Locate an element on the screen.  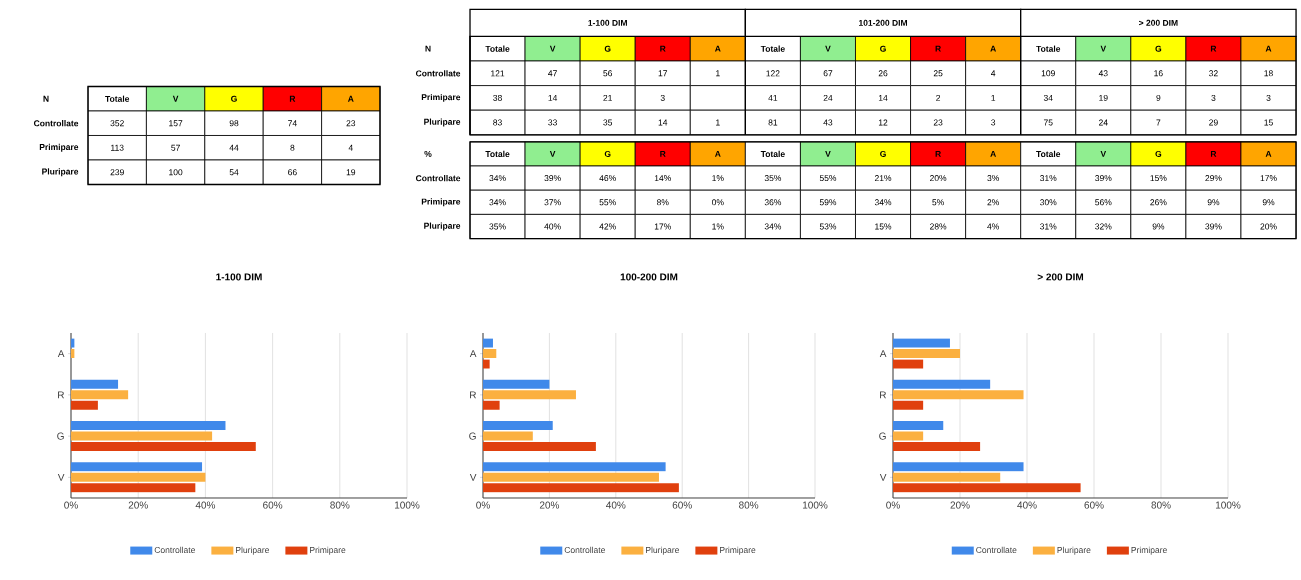
y-tick-label: Primipare is located at coordinates (59, 147).